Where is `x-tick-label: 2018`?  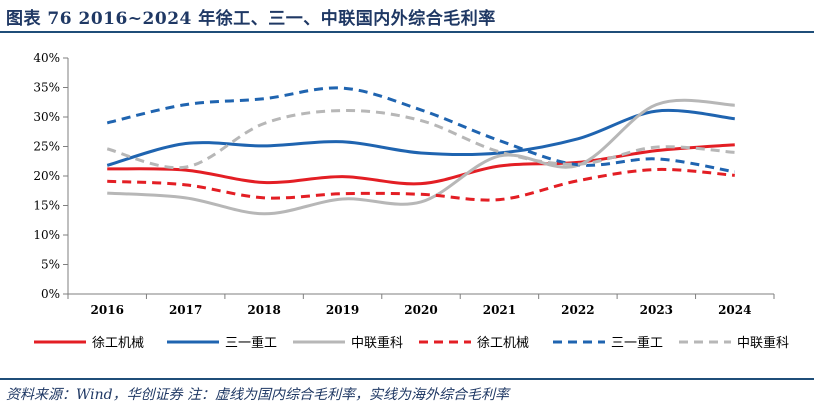
x-tick-label: 2018 is located at coordinates (263, 310).